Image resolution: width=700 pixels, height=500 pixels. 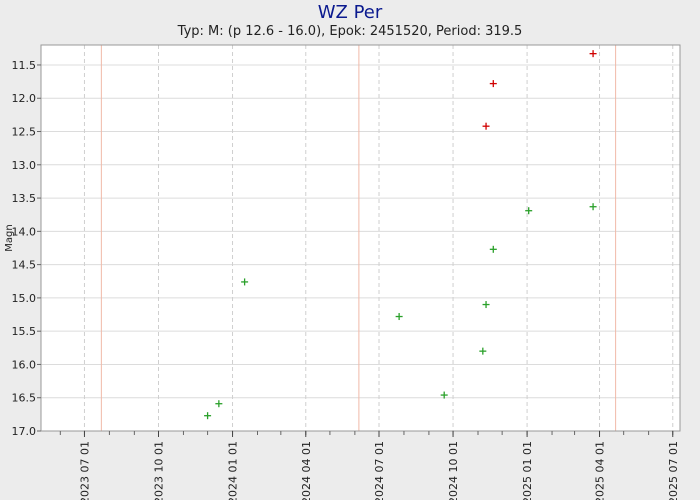 I want to click on y-tick-label: 14.0, so click(x=24, y=231).